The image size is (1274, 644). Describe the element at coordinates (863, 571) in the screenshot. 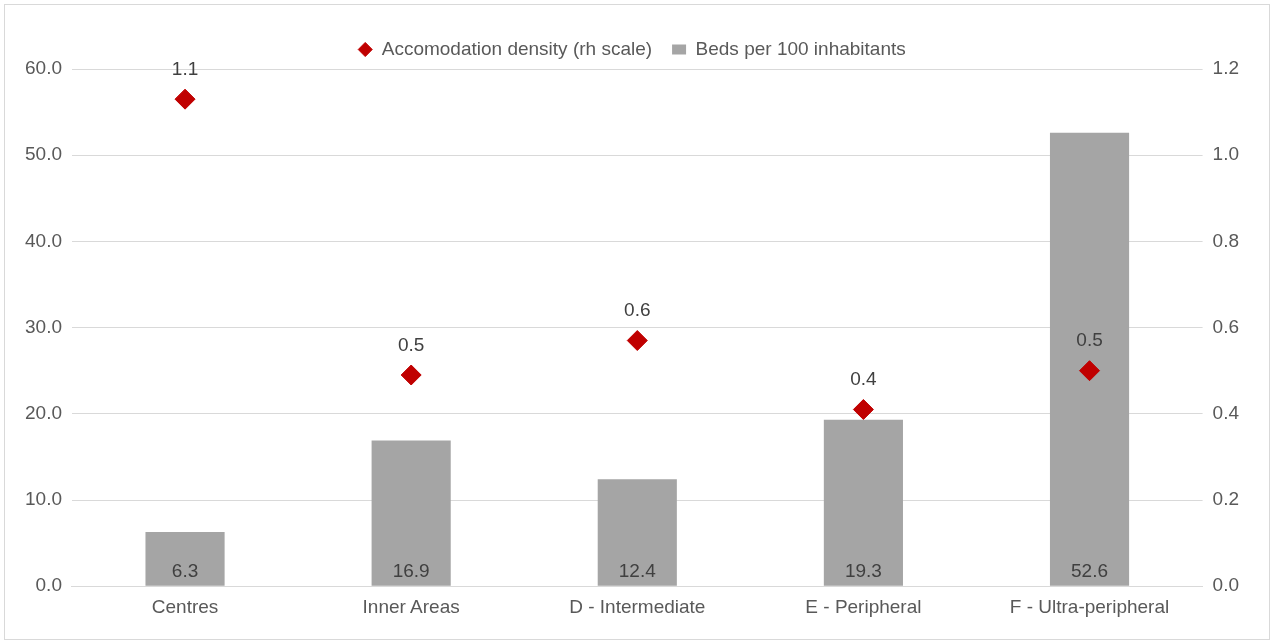

I see `data-label: 19.3` at that location.